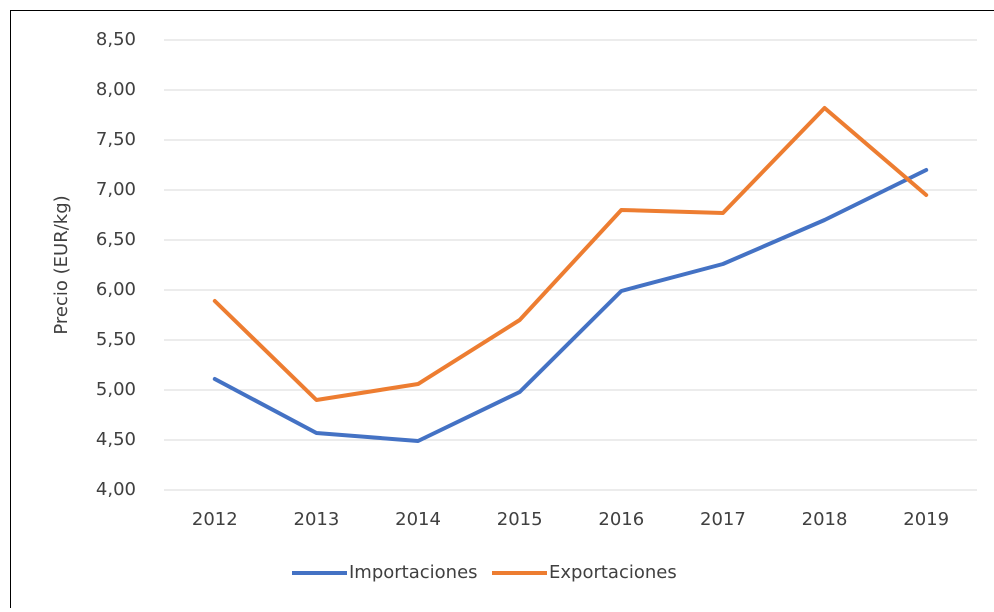 The height and width of the screenshot is (612, 994). What do you see at coordinates (116, 339) in the screenshot?
I see `y-tick-label: 5,50` at bounding box center [116, 339].